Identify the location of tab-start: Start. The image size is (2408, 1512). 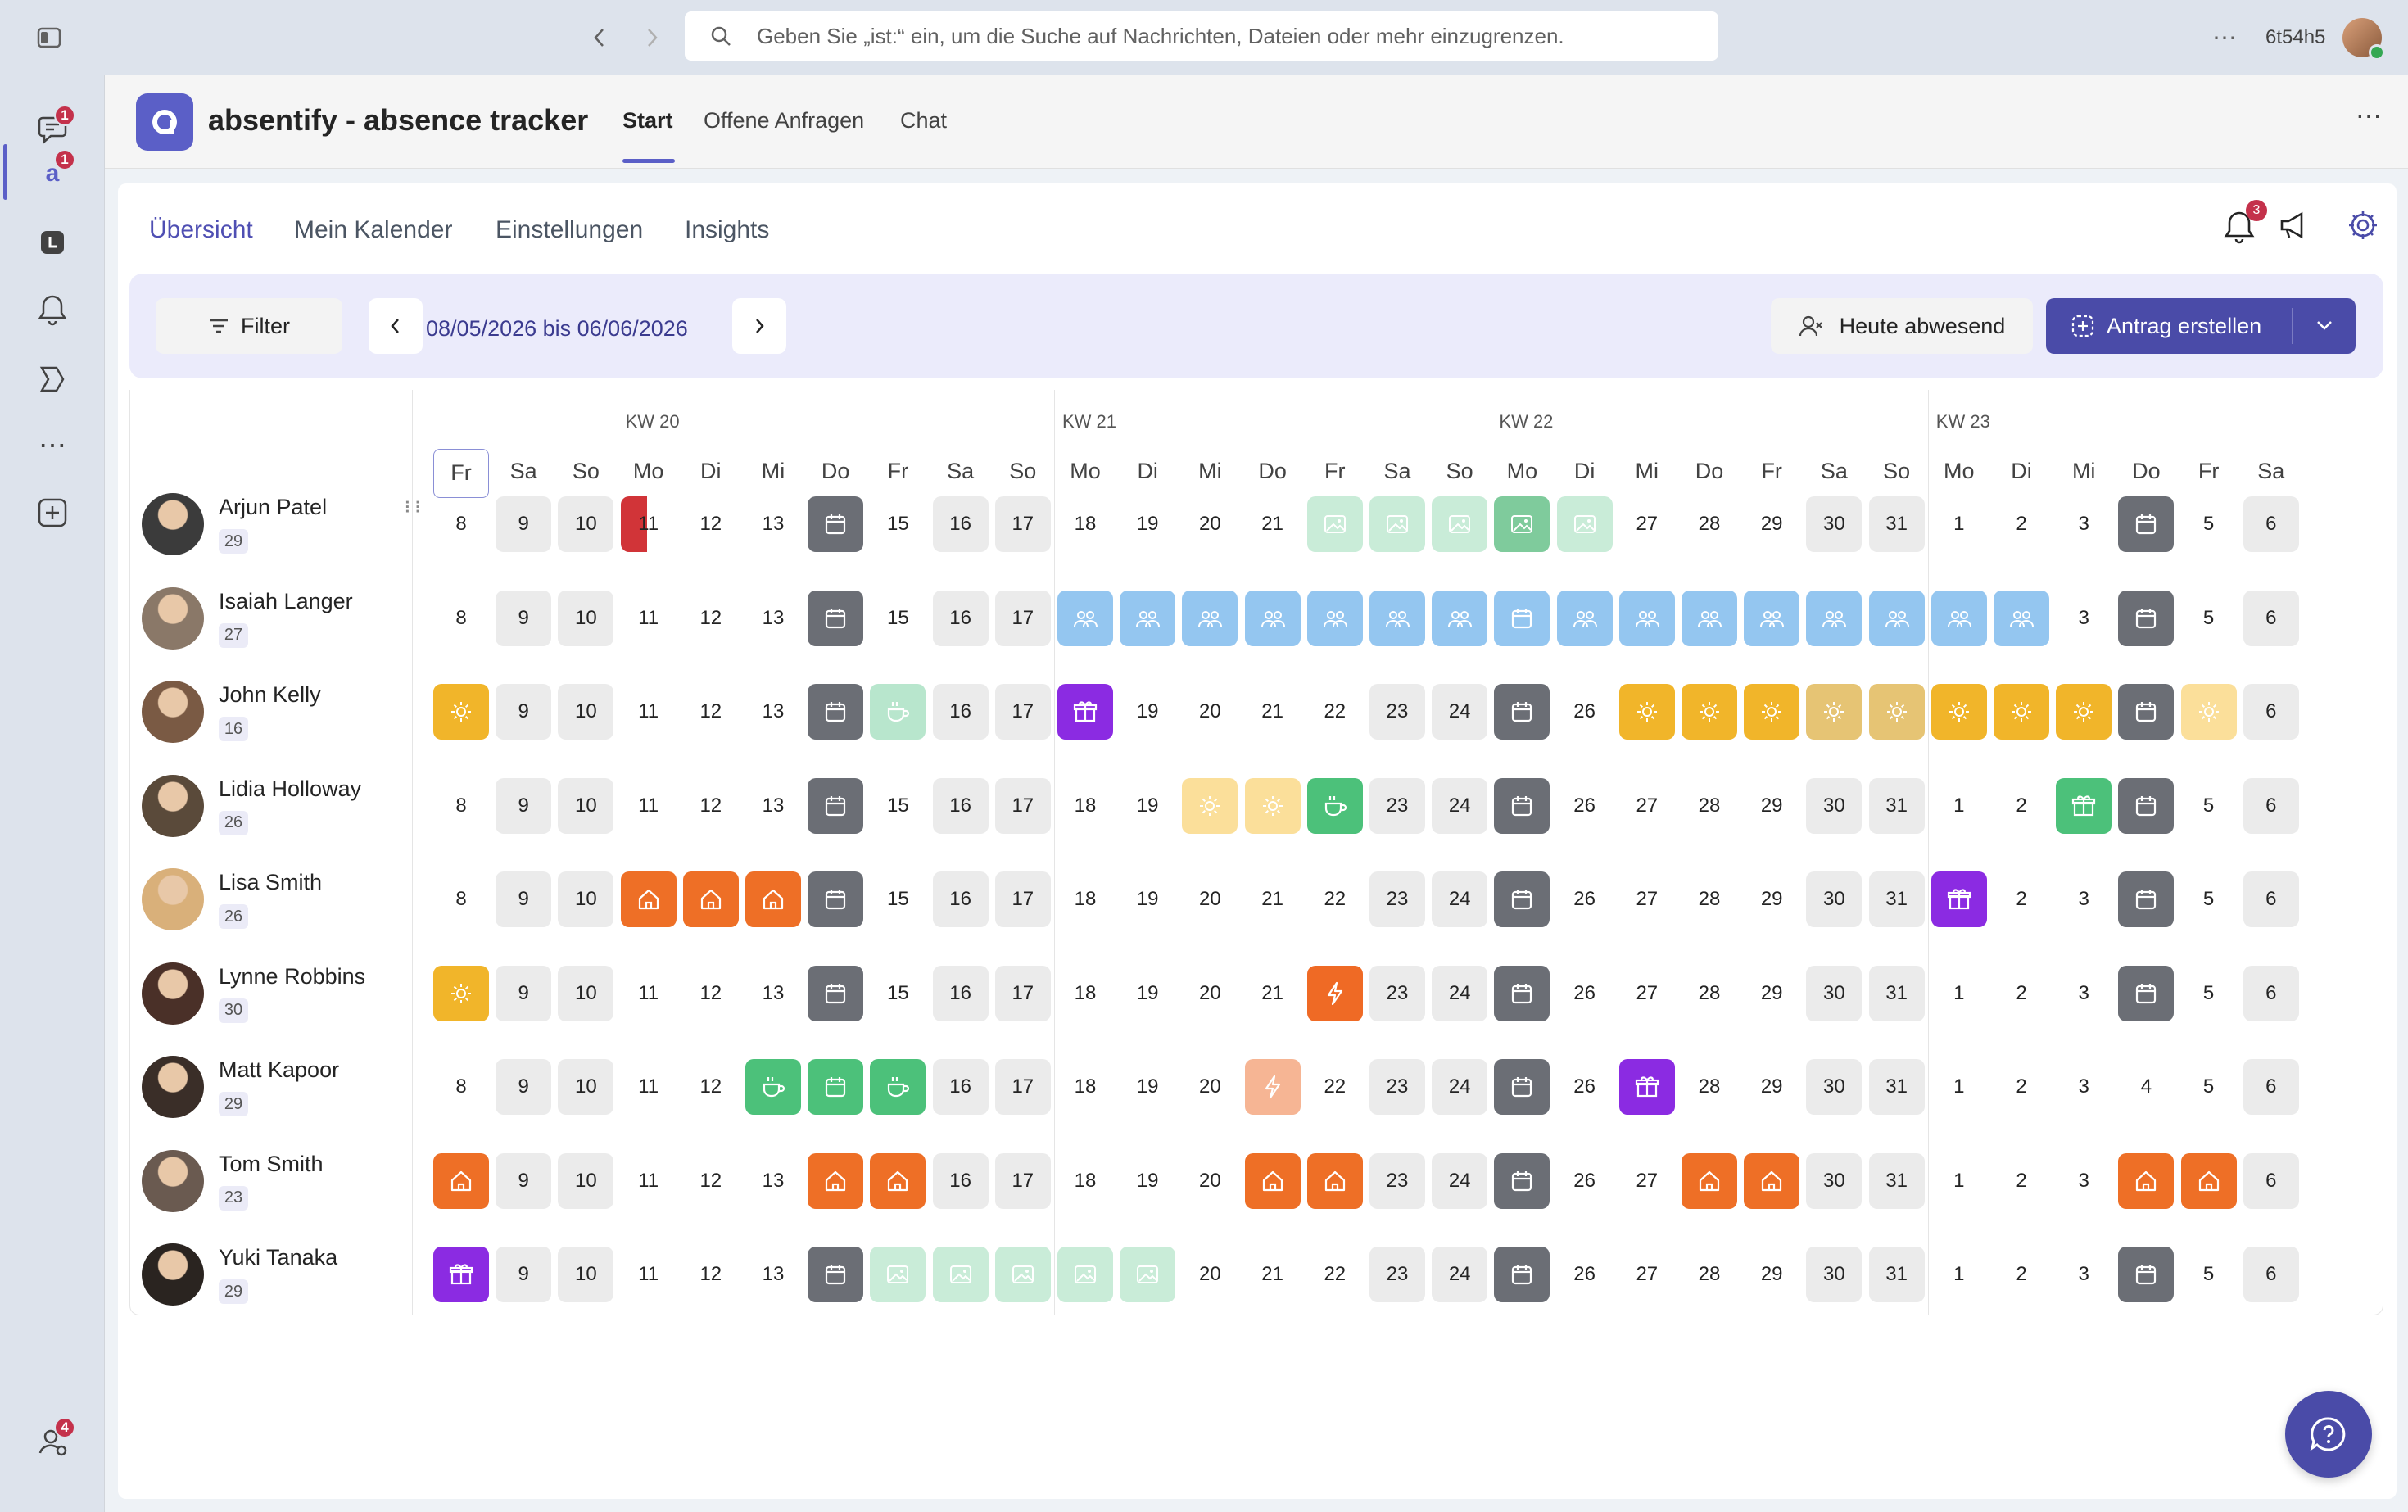
(647, 121).